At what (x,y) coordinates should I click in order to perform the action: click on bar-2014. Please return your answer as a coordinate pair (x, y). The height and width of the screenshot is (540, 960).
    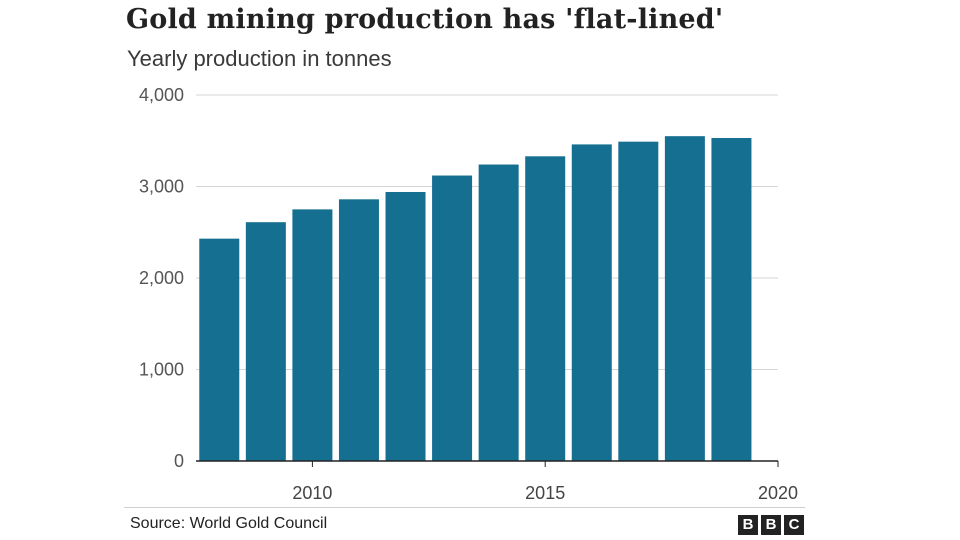
    Looking at the image, I should click on (498, 313).